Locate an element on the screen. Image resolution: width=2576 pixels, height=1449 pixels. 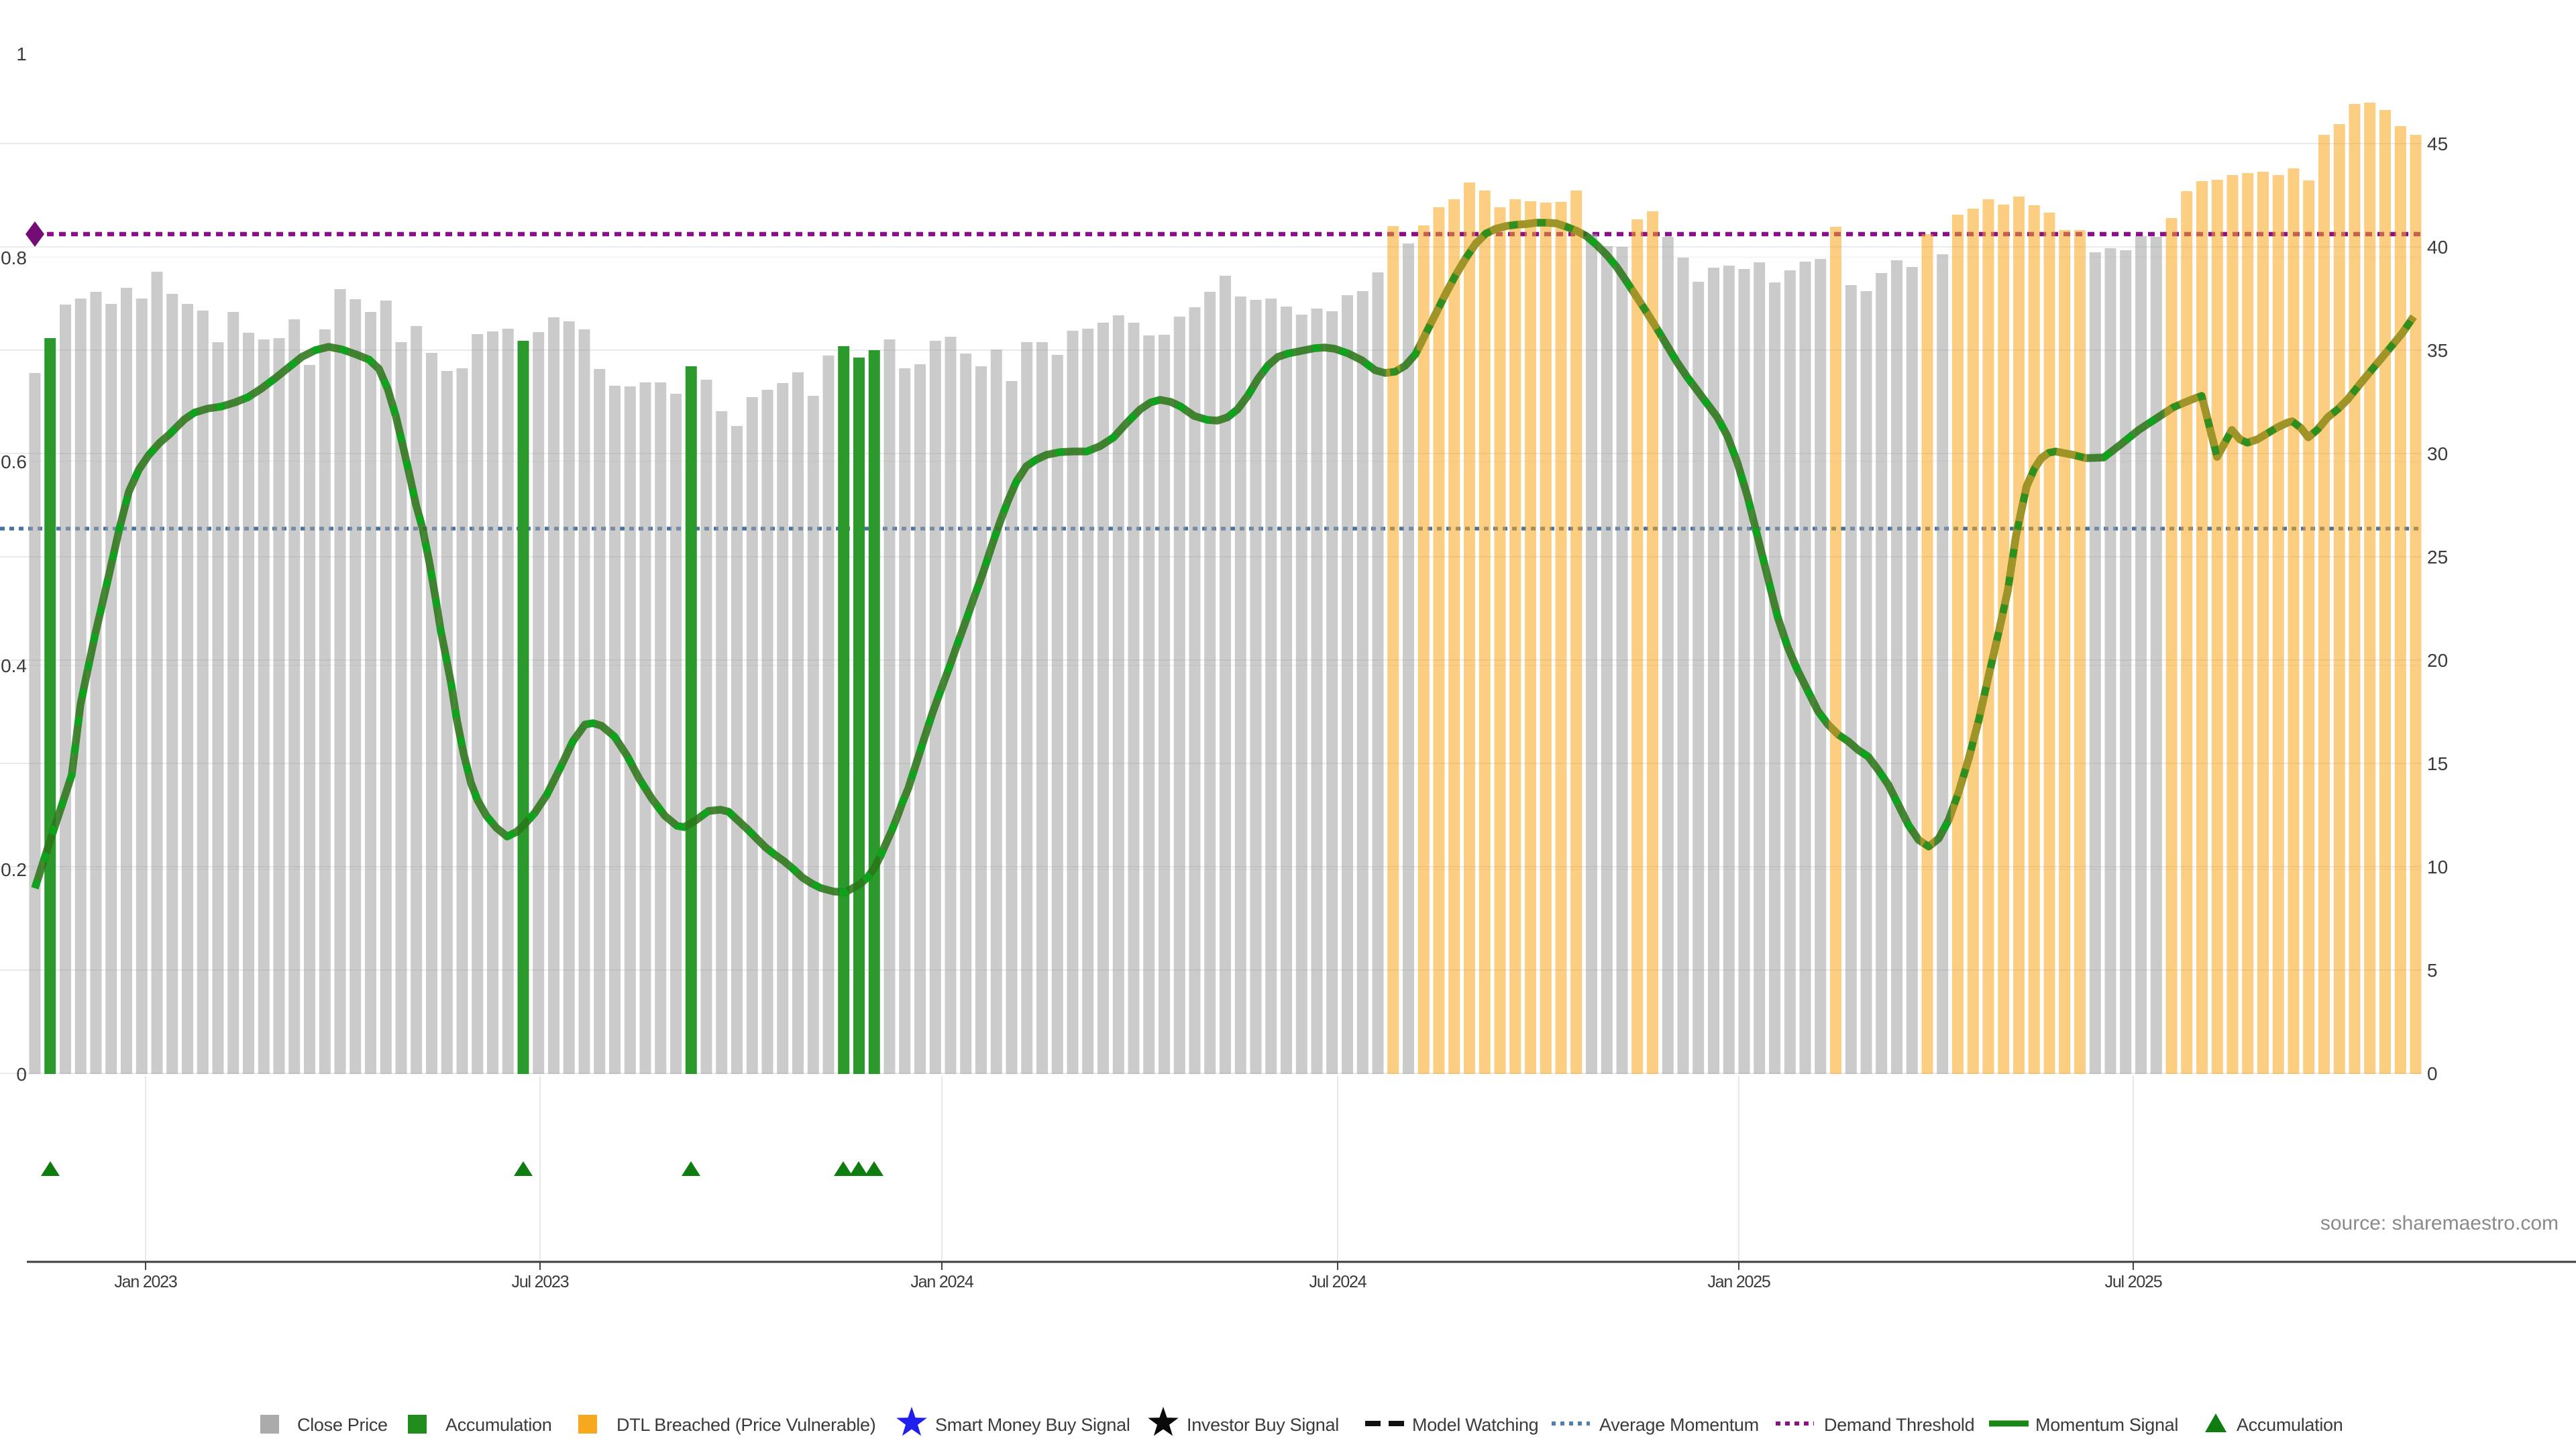
svg-text: 40 is located at coordinates (2437, 247).